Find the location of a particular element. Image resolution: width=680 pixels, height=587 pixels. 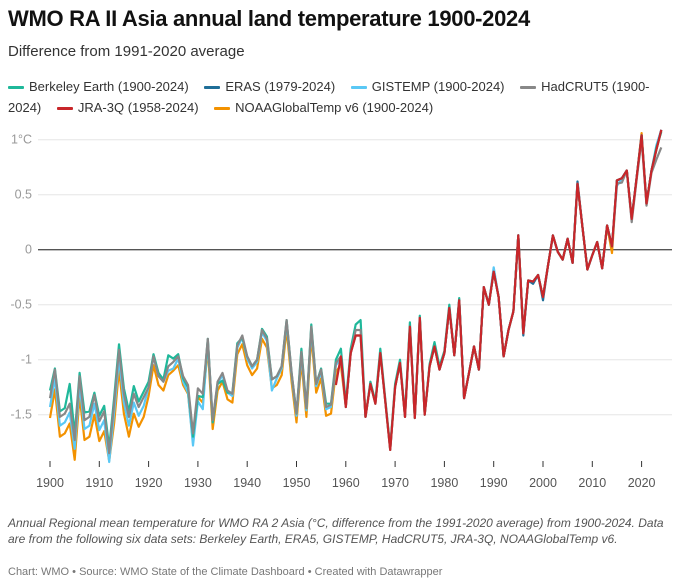

x-tick-label: 1990 is located at coordinates (494, 483).